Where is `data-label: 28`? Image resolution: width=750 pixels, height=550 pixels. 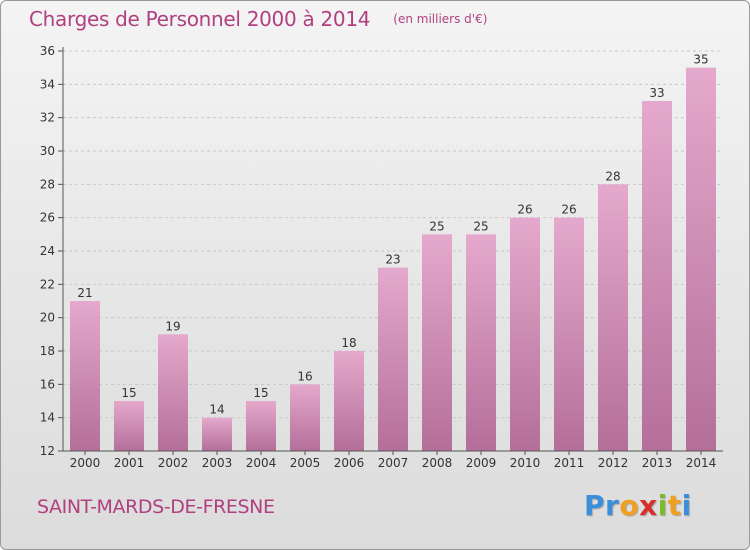
data-label: 28 is located at coordinates (612, 176).